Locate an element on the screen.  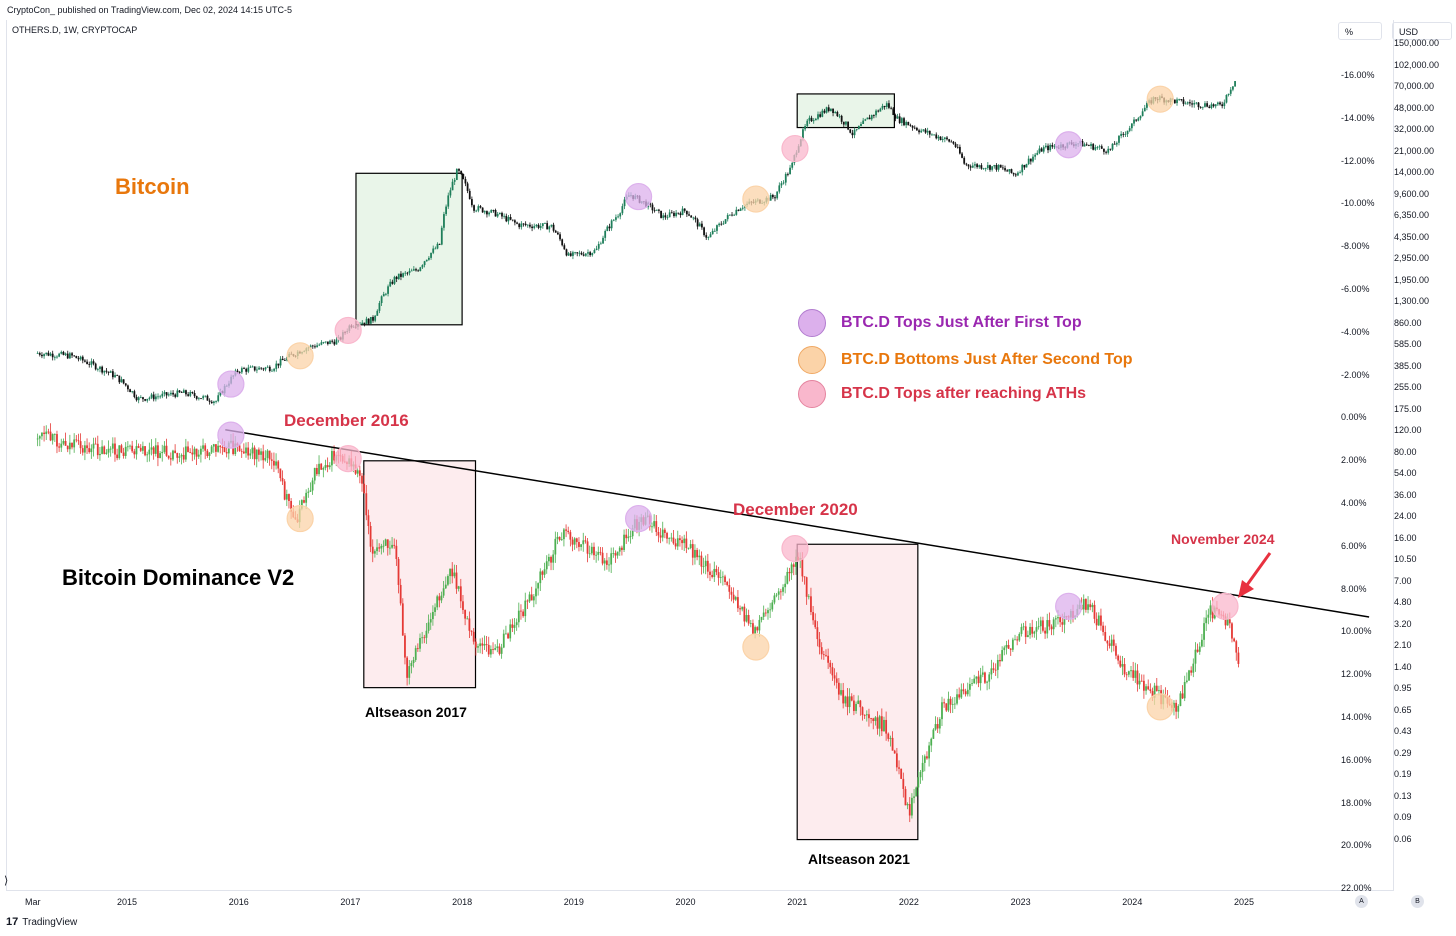
price-axis-tick: 3.20 is located at coordinates (1403, 623).